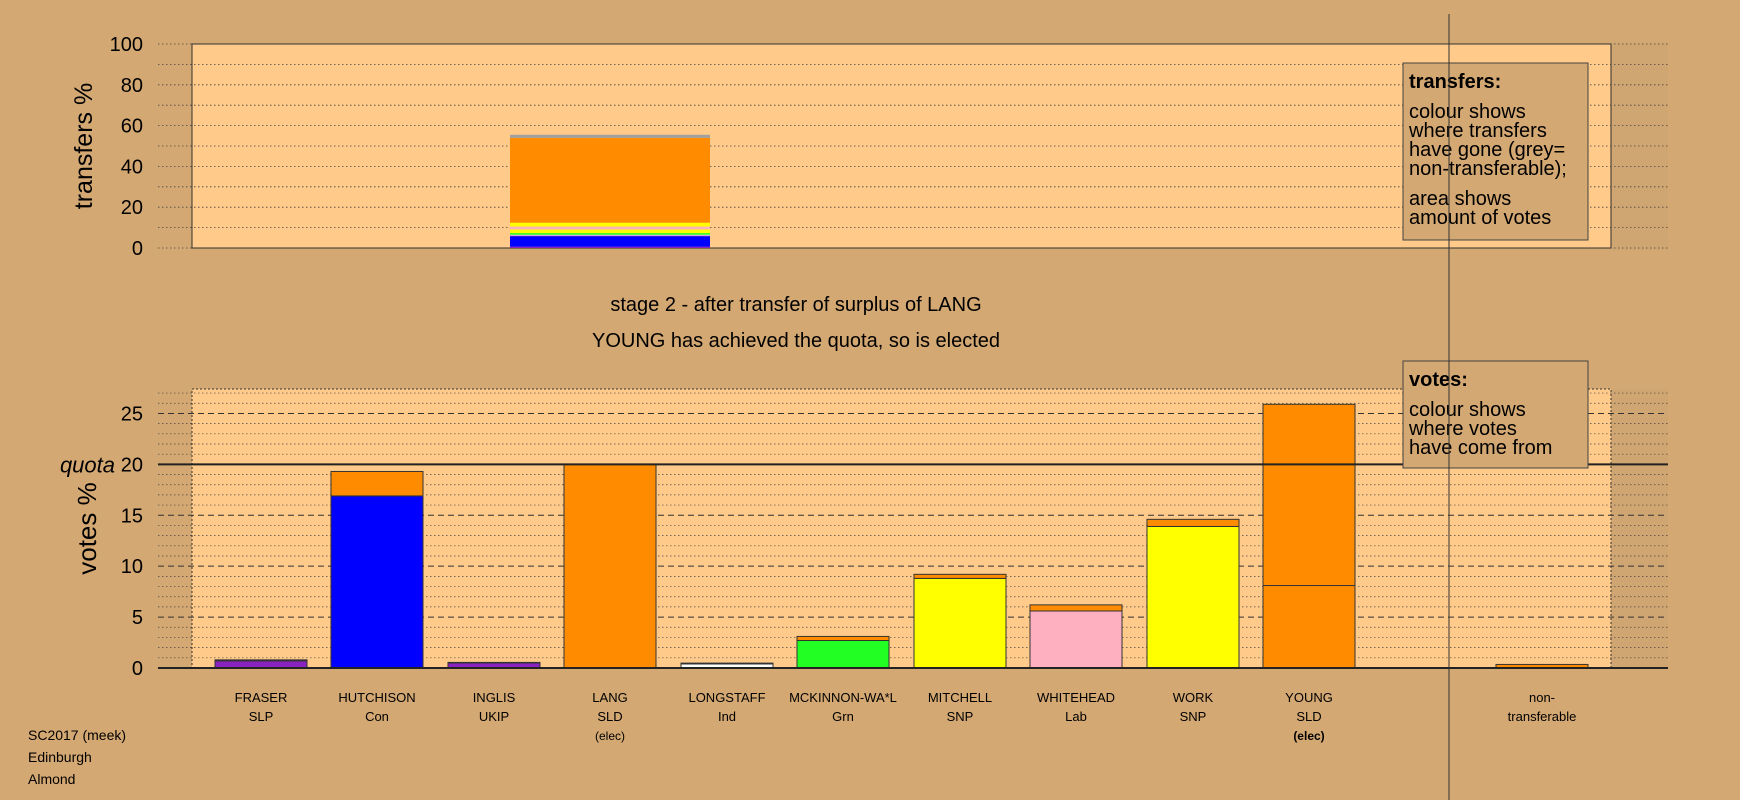 This screenshot has height=800, width=1740. Describe the element at coordinates (261, 697) in the screenshot. I see `candidate-name-label: FRASER` at that location.